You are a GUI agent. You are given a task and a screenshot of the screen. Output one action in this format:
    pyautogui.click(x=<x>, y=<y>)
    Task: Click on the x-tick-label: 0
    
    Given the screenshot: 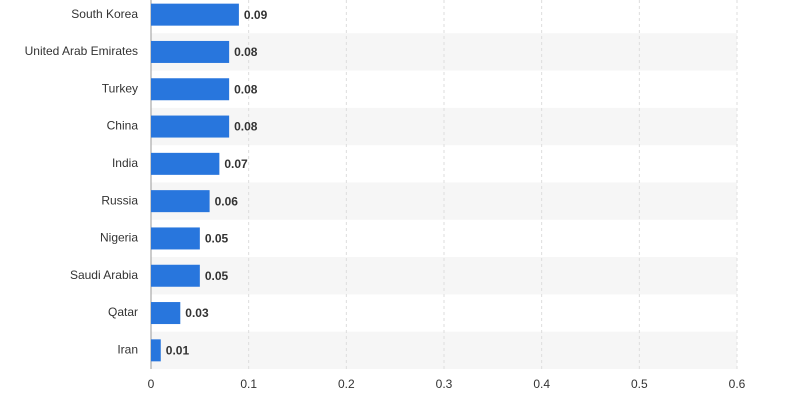 What is the action you would take?
    pyautogui.click(x=151, y=384)
    